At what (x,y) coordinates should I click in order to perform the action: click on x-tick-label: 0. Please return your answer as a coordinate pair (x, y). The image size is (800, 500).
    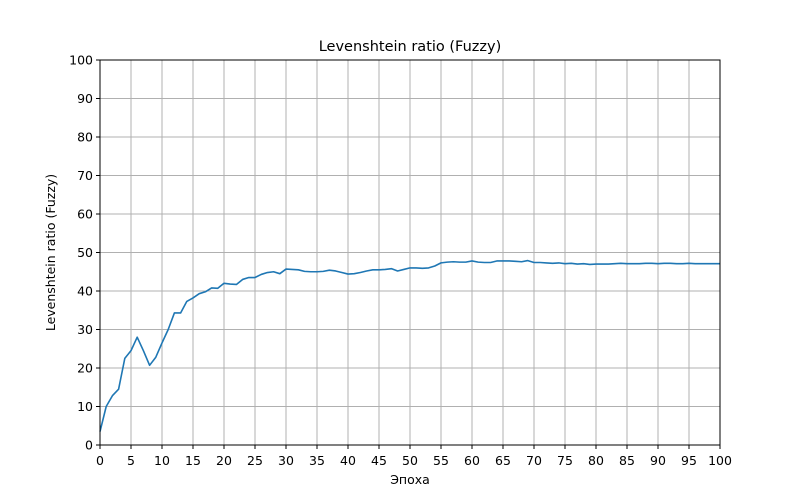
    Looking at the image, I should click on (100, 460).